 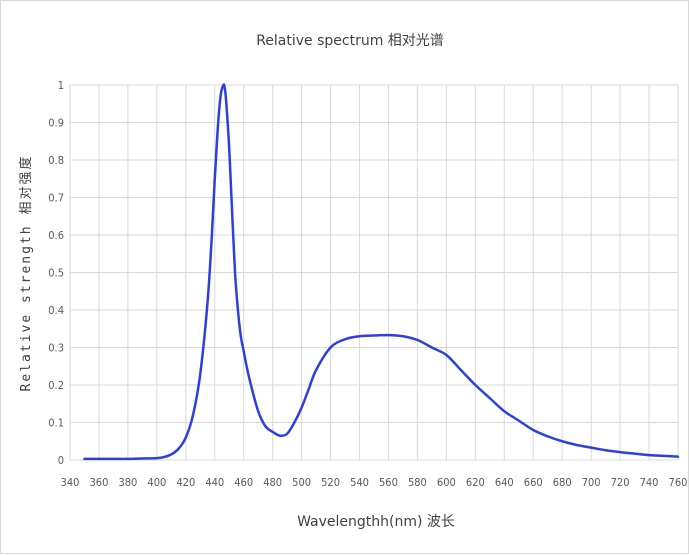 What do you see at coordinates (56, 310) in the screenshot?
I see `y-tick-label: 0.4` at bounding box center [56, 310].